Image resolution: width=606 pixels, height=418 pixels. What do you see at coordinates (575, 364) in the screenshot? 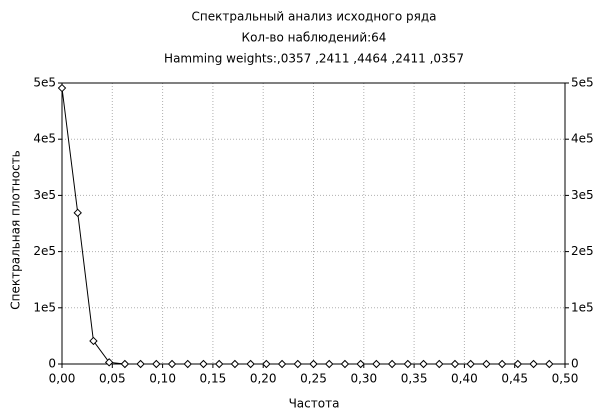
I see `y2-tick-label: 0` at bounding box center [575, 364].